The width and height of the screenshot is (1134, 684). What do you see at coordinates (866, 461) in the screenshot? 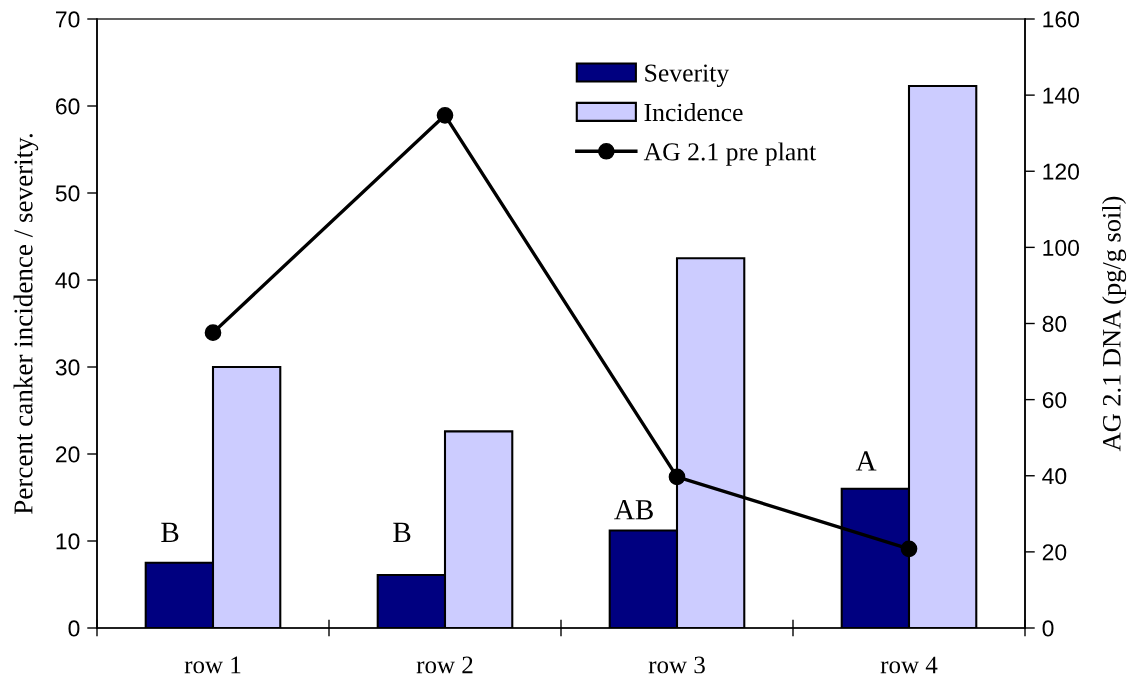
I see `annotation: A` at bounding box center [866, 461].